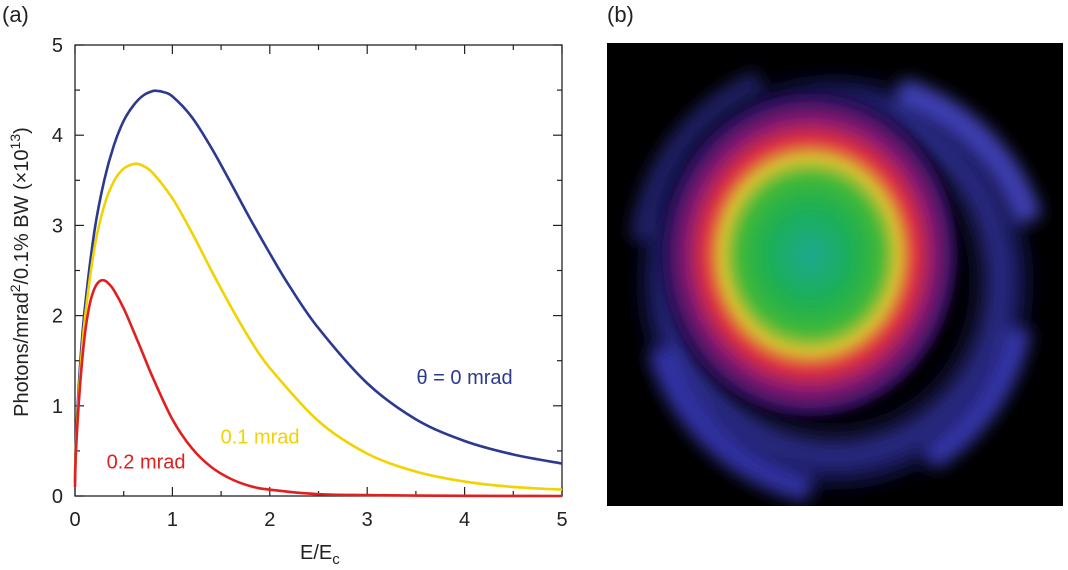 Image resolution: width=1068 pixels, height=570 pixels. Describe the element at coordinates (57, 136) in the screenshot. I see `y-tick-label: 4` at that location.